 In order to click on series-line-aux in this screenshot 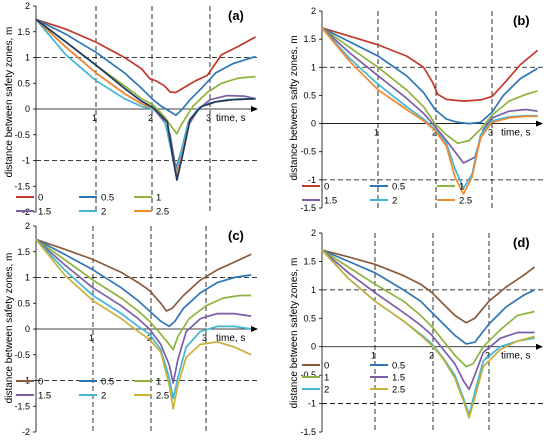, I will do `click(145, 99)`.